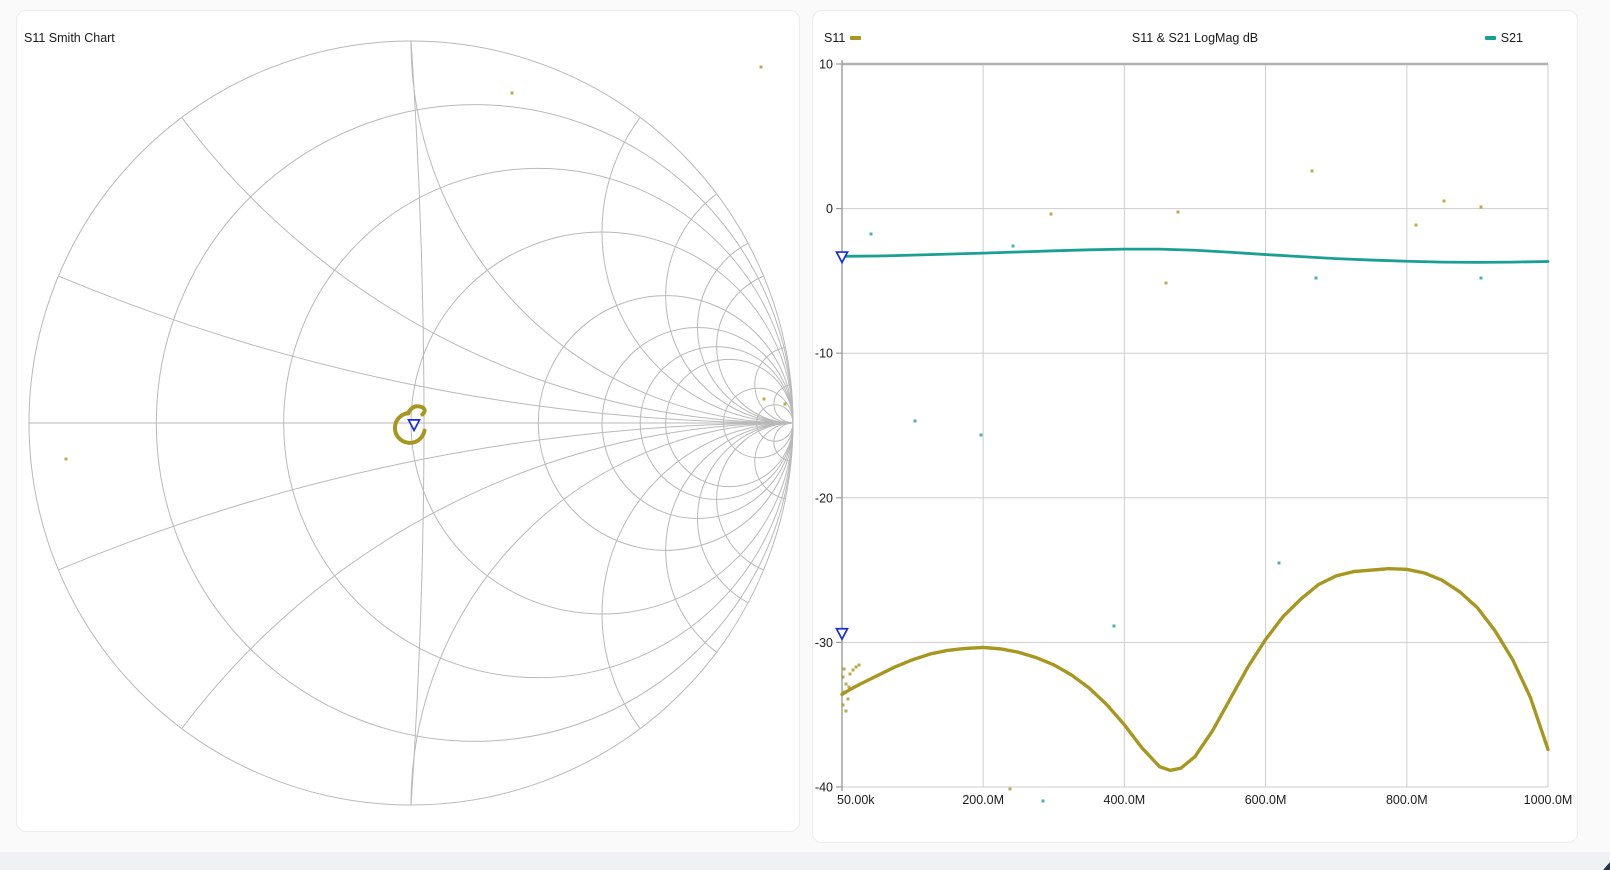 This screenshot has width=1610, height=870. What do you see at coordinates (1125, 800) in the screenshot?
I see `svg-text: 400.0M` at bounding box center [1125, 800].